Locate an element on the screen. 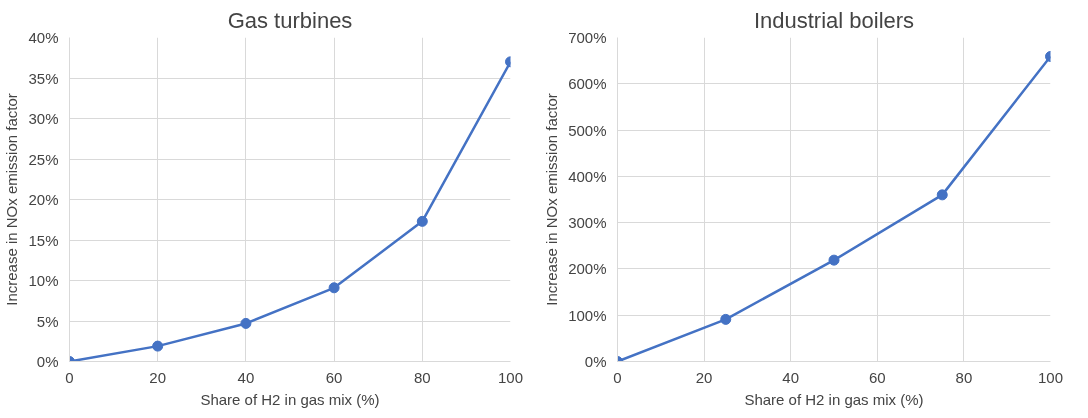  y-tick-label: 300% is located at coordinates (587, 223).